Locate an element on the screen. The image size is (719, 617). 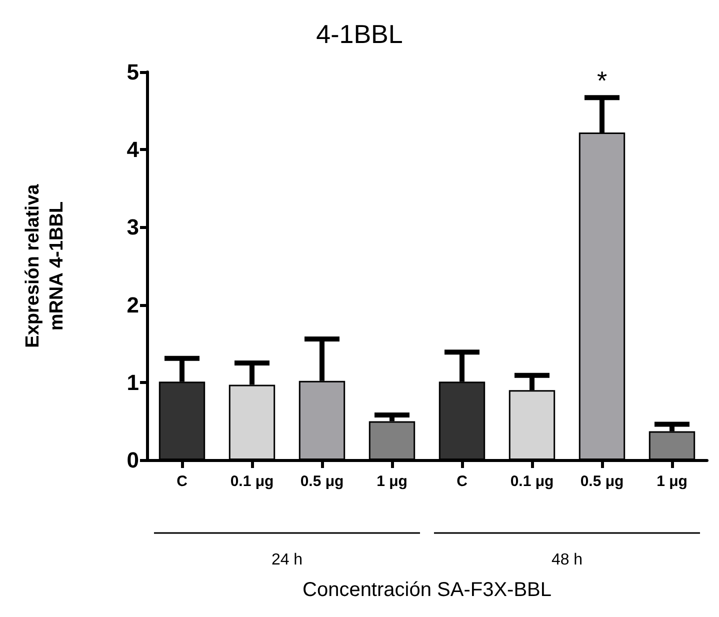
y-axis-title: Expresión relativa mRNA 4-1BBL is located at coordinates (45, 266).